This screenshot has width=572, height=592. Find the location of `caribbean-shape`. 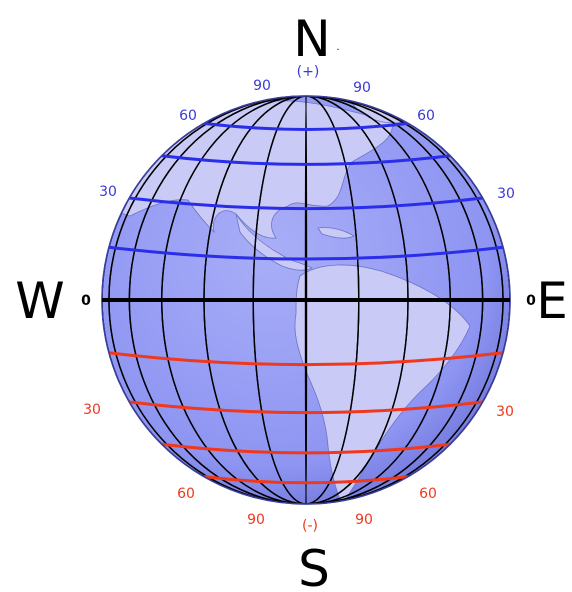

caribbean-shape is located at coordinates (336, 233).